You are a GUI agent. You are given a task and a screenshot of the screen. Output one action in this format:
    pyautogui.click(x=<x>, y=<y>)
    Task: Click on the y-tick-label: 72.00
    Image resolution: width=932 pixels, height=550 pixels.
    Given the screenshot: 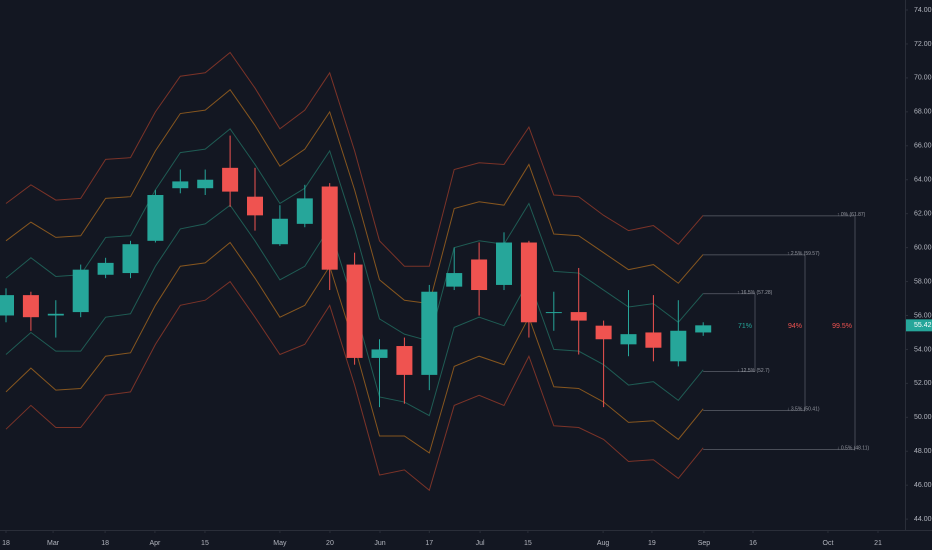 What is the action you would take?
    pyautogui.click(x=923, y=44)
    